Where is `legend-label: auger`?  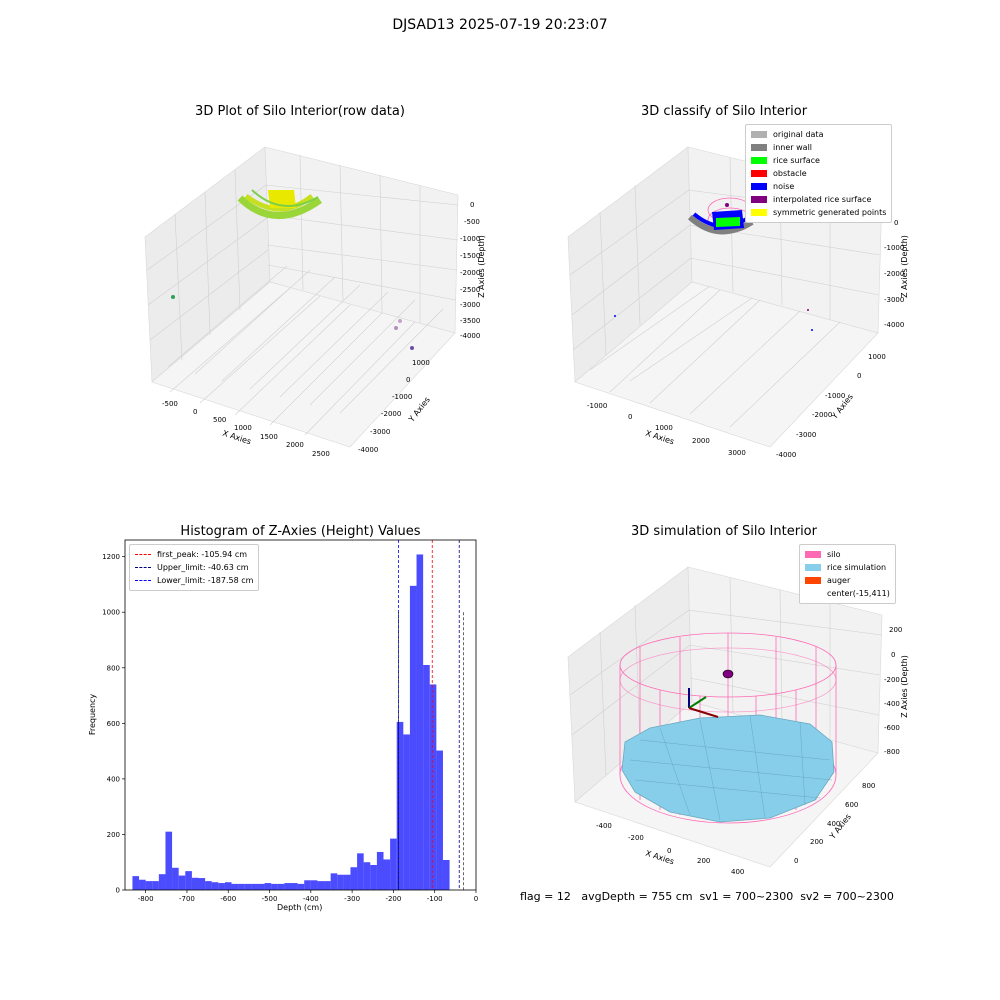
legend-label: auger is located at coordinates (839, 580).